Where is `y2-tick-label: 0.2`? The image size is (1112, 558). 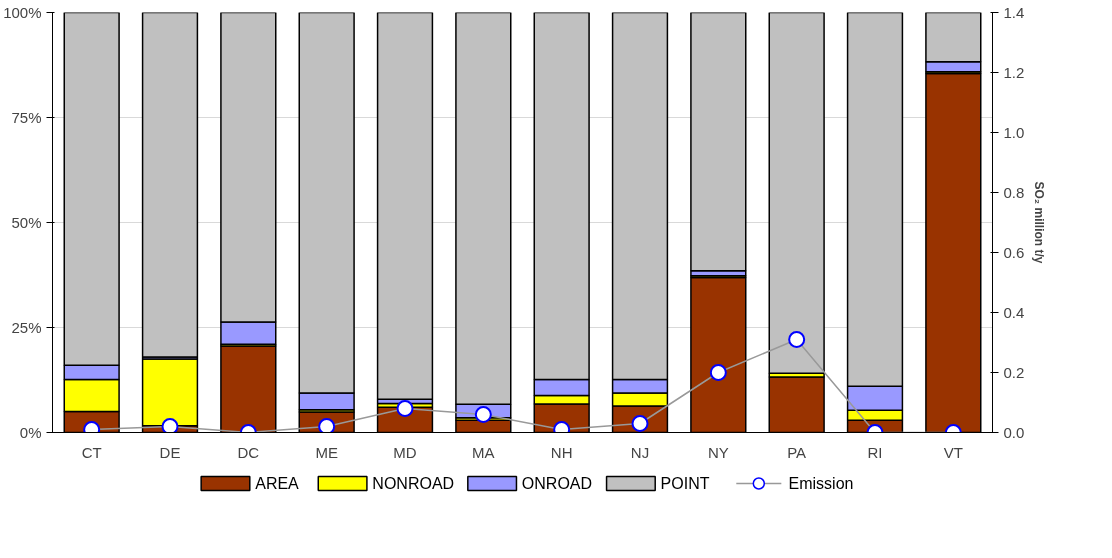
y2-tick-label: 0.2 is located at coordinates (1014, 372).